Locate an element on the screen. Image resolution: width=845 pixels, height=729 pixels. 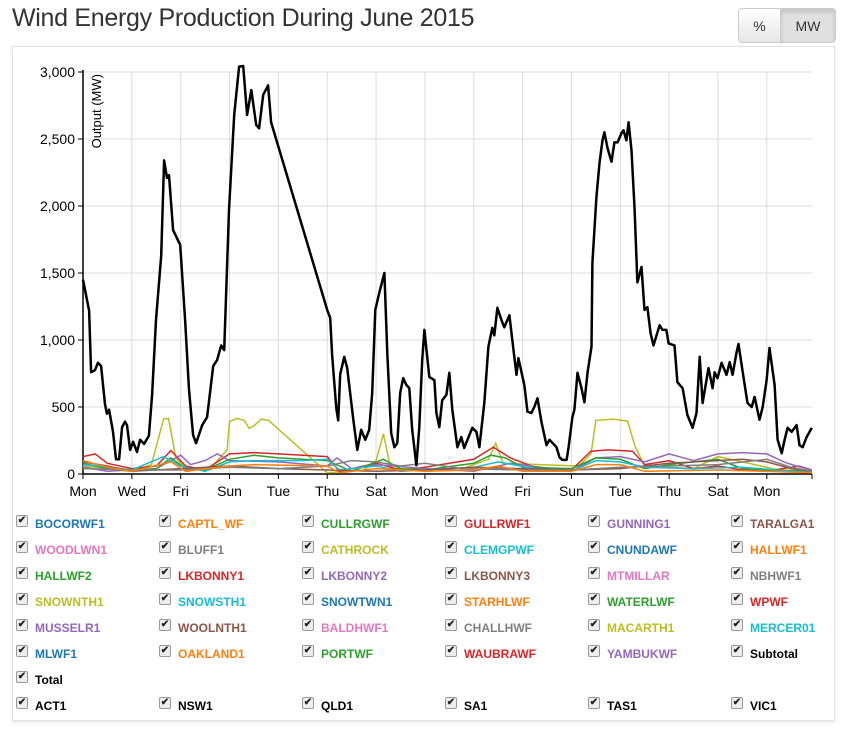
legend-item-tas1: ✔ TAS1 is located at coordinates (612, 705).